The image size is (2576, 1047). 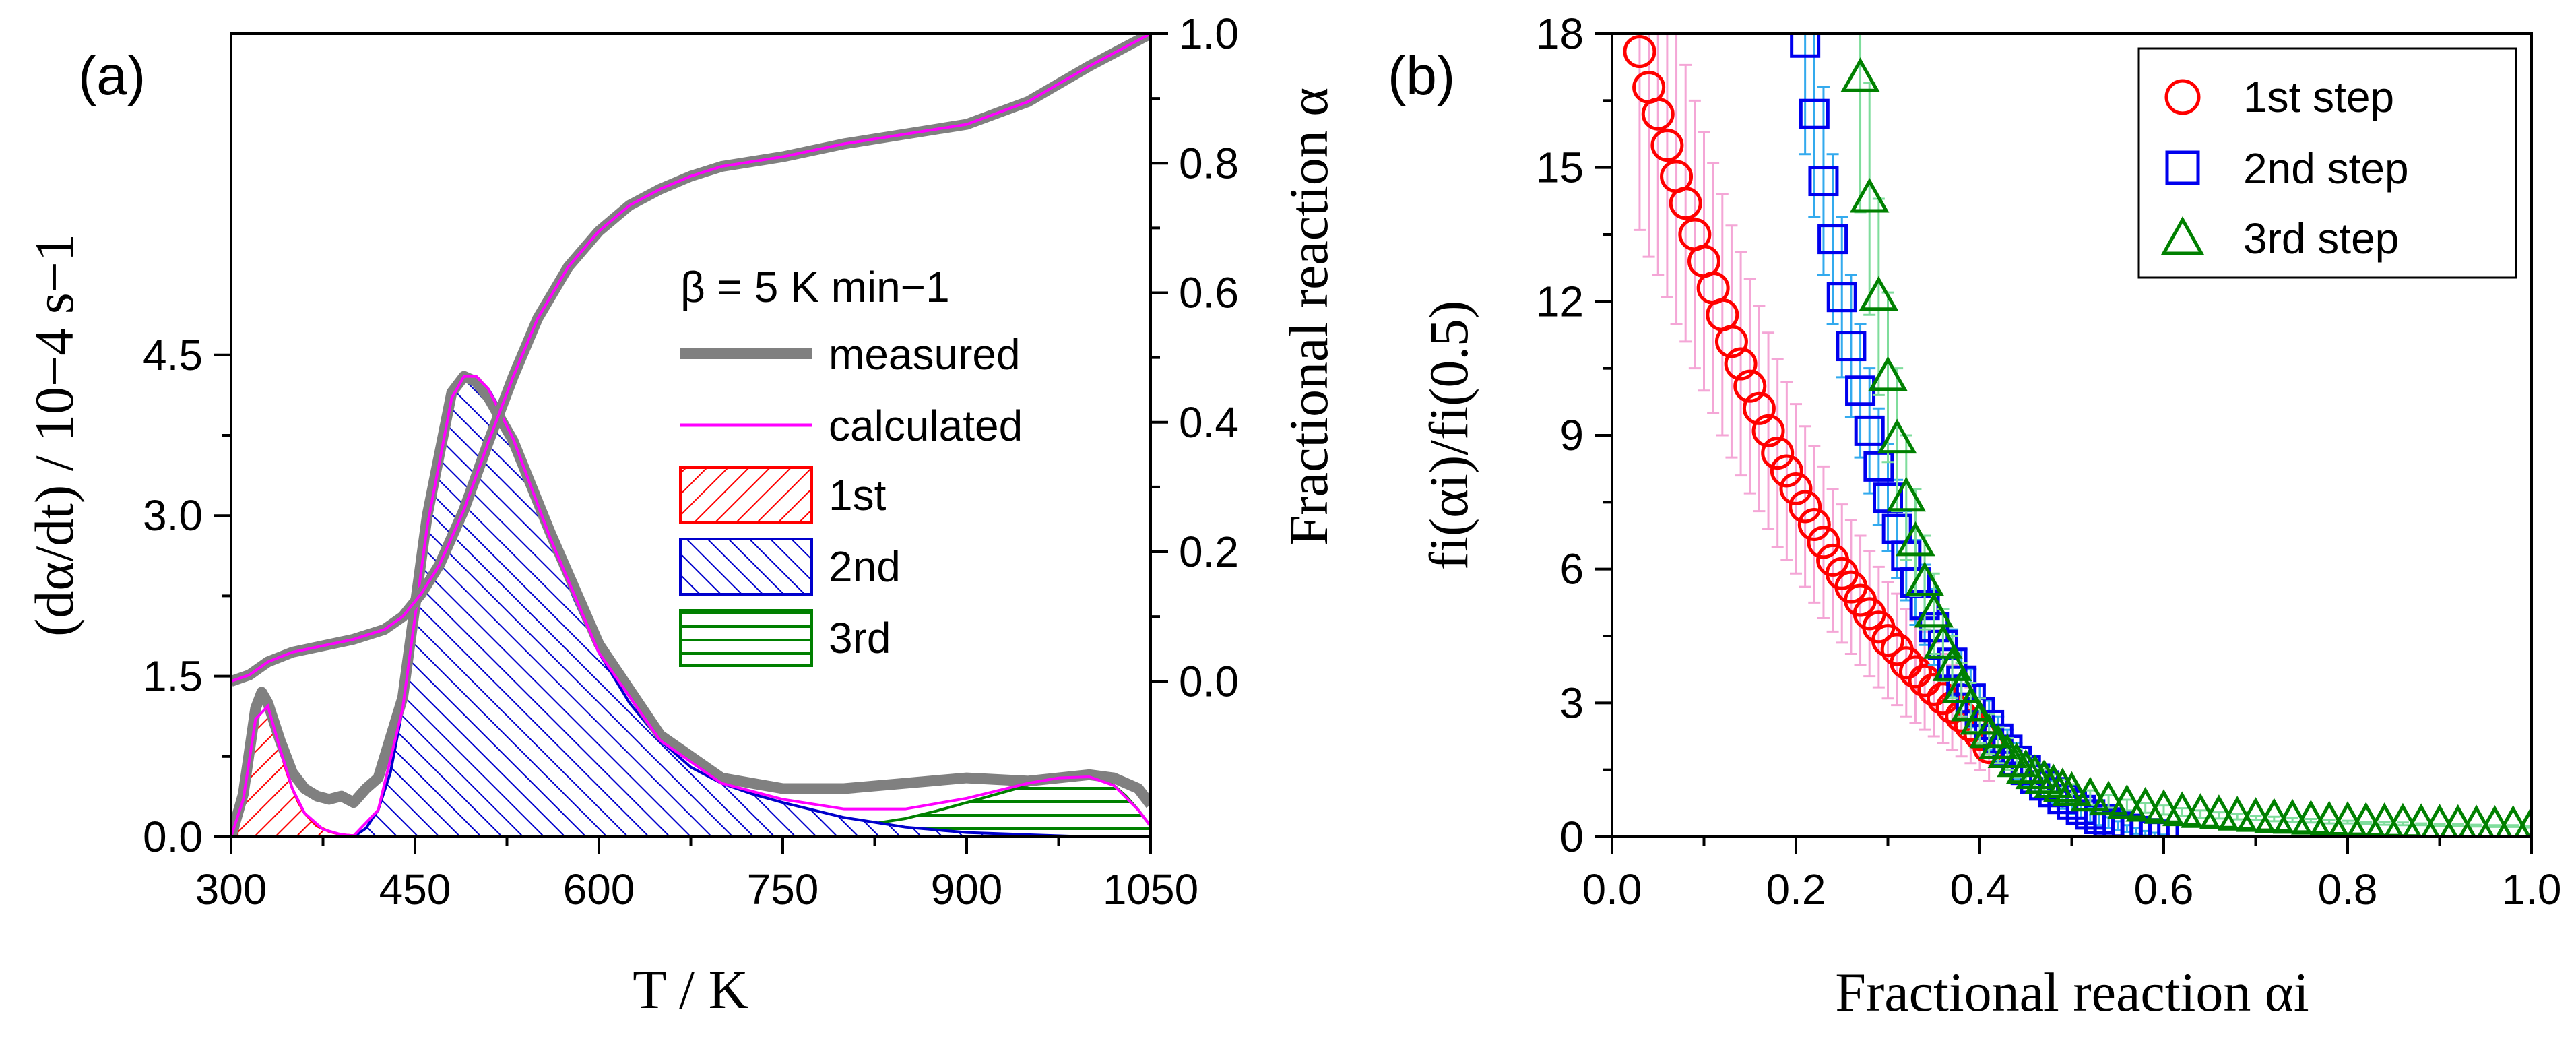 What do you see at coordinates (1195, 357) in the screenshot?
I see `panel-a-right-y-axis: 0.0 0.2 0.4 0.6 0.8 1.0` at bounding box center [1195, 357].